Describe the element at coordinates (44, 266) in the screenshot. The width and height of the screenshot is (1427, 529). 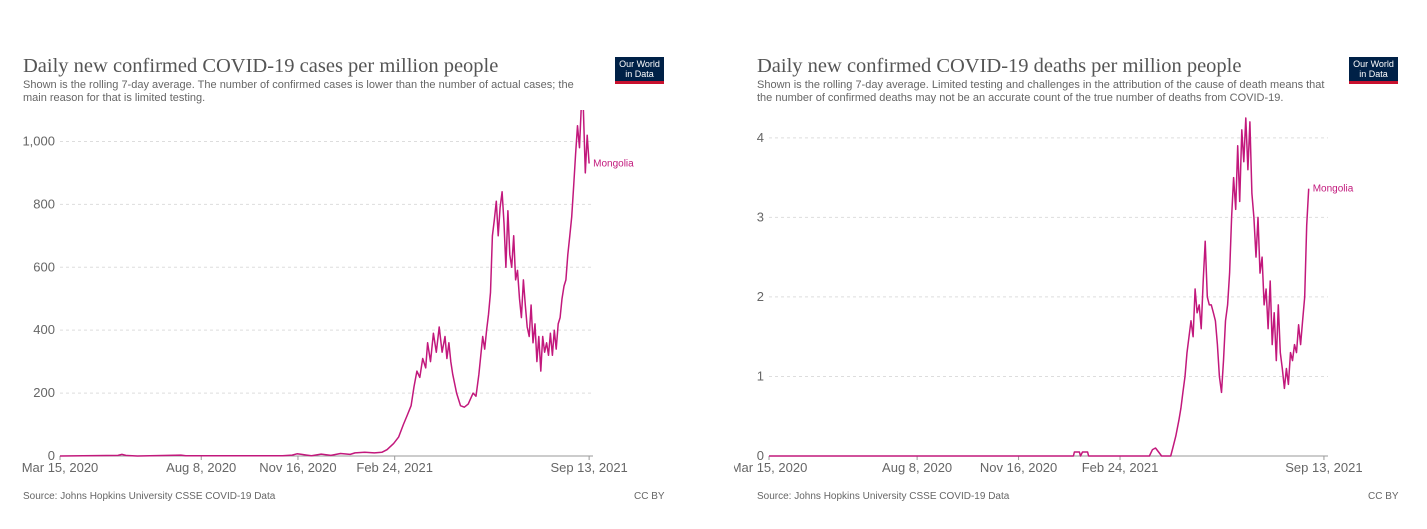
I see `y-tick-label: 600` at that location.